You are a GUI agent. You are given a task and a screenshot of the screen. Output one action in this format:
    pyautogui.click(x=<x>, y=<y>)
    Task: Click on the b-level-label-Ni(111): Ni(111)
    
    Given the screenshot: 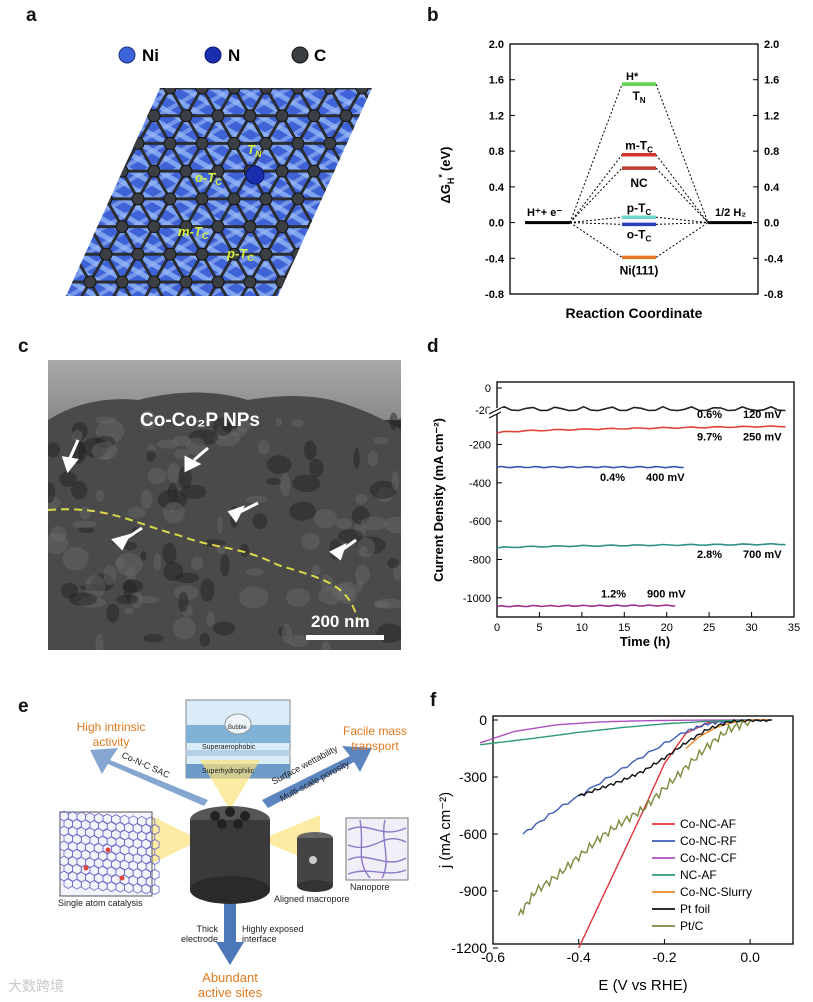 What is the action you would take?
    pyautogui.click(x=639, y=270)
    